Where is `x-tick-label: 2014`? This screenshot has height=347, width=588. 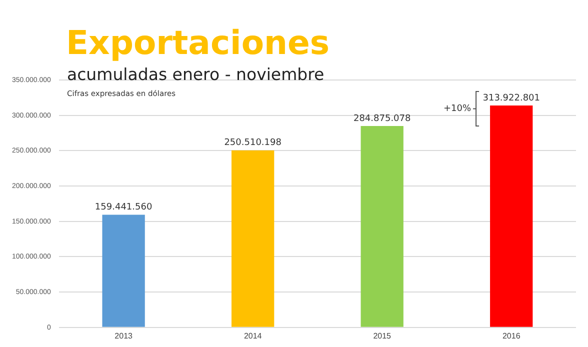
x-tick-label: 2014 is located at coordinates (253, 335).